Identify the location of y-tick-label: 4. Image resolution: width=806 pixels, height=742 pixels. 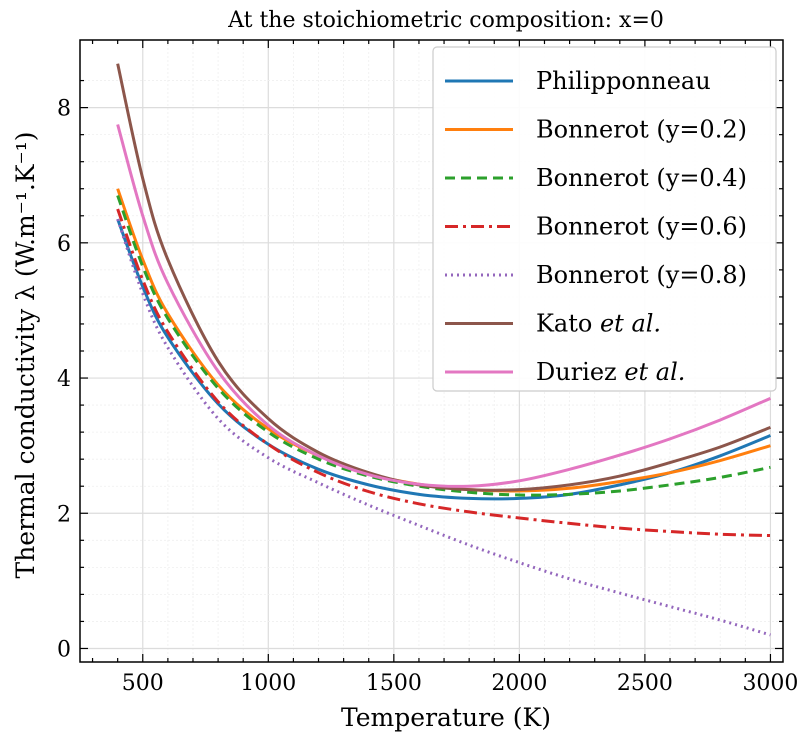
(64, 379).